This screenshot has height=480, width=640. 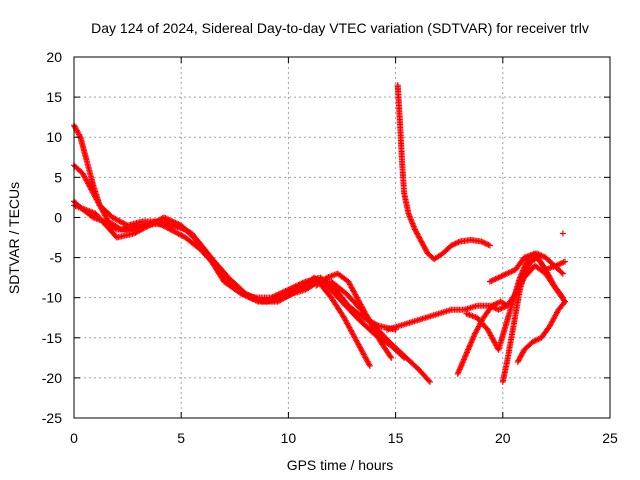 I want to click on y-tick-label: 5, so click(x=58, y=177).